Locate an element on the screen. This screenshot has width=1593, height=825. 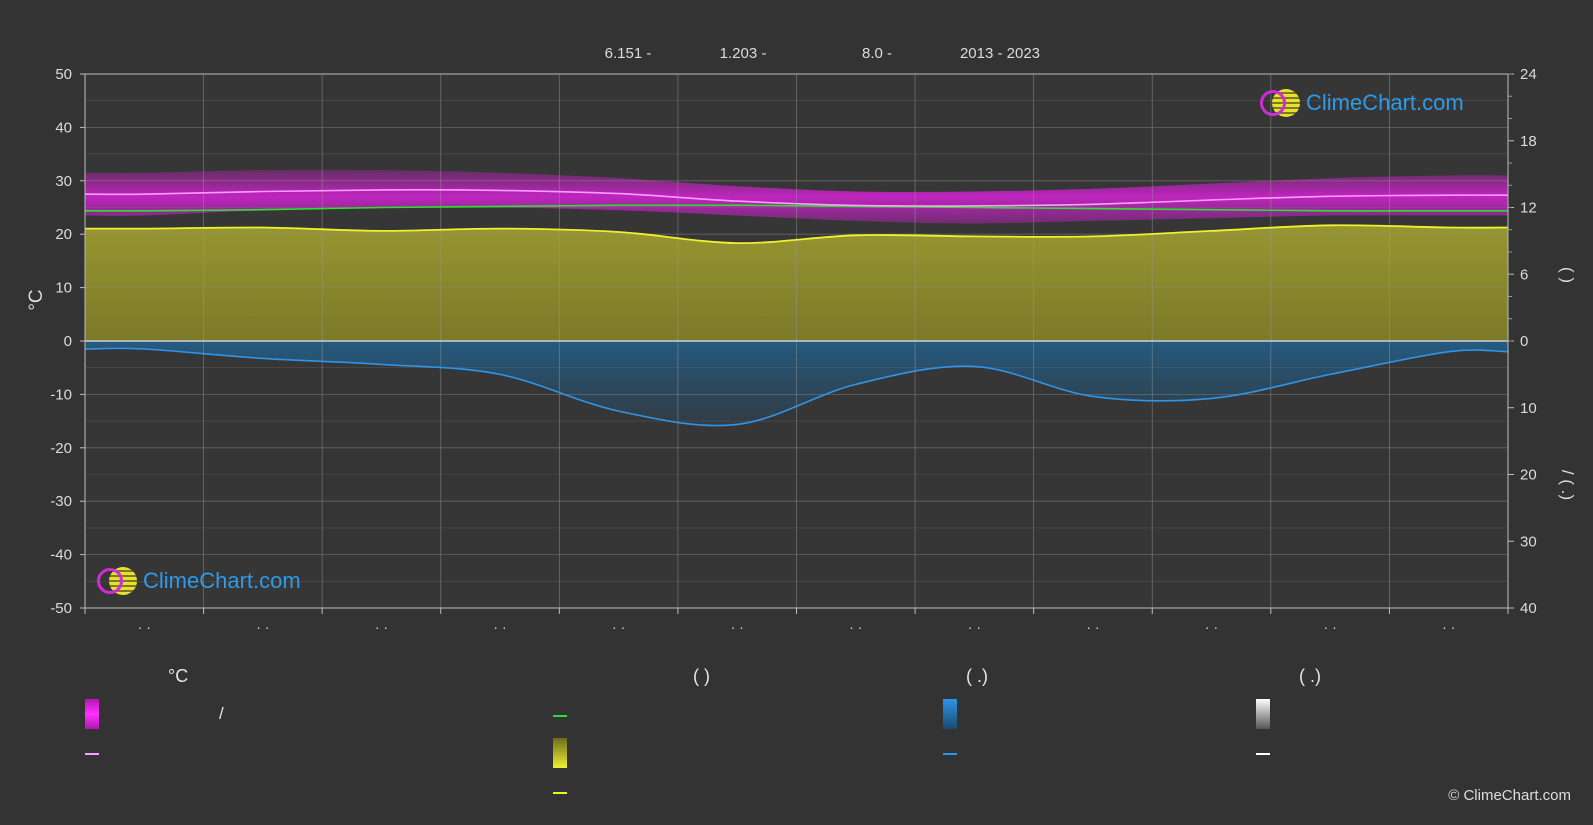
right-hours-tick-label: 6 is located at coordinates (1524, 274).